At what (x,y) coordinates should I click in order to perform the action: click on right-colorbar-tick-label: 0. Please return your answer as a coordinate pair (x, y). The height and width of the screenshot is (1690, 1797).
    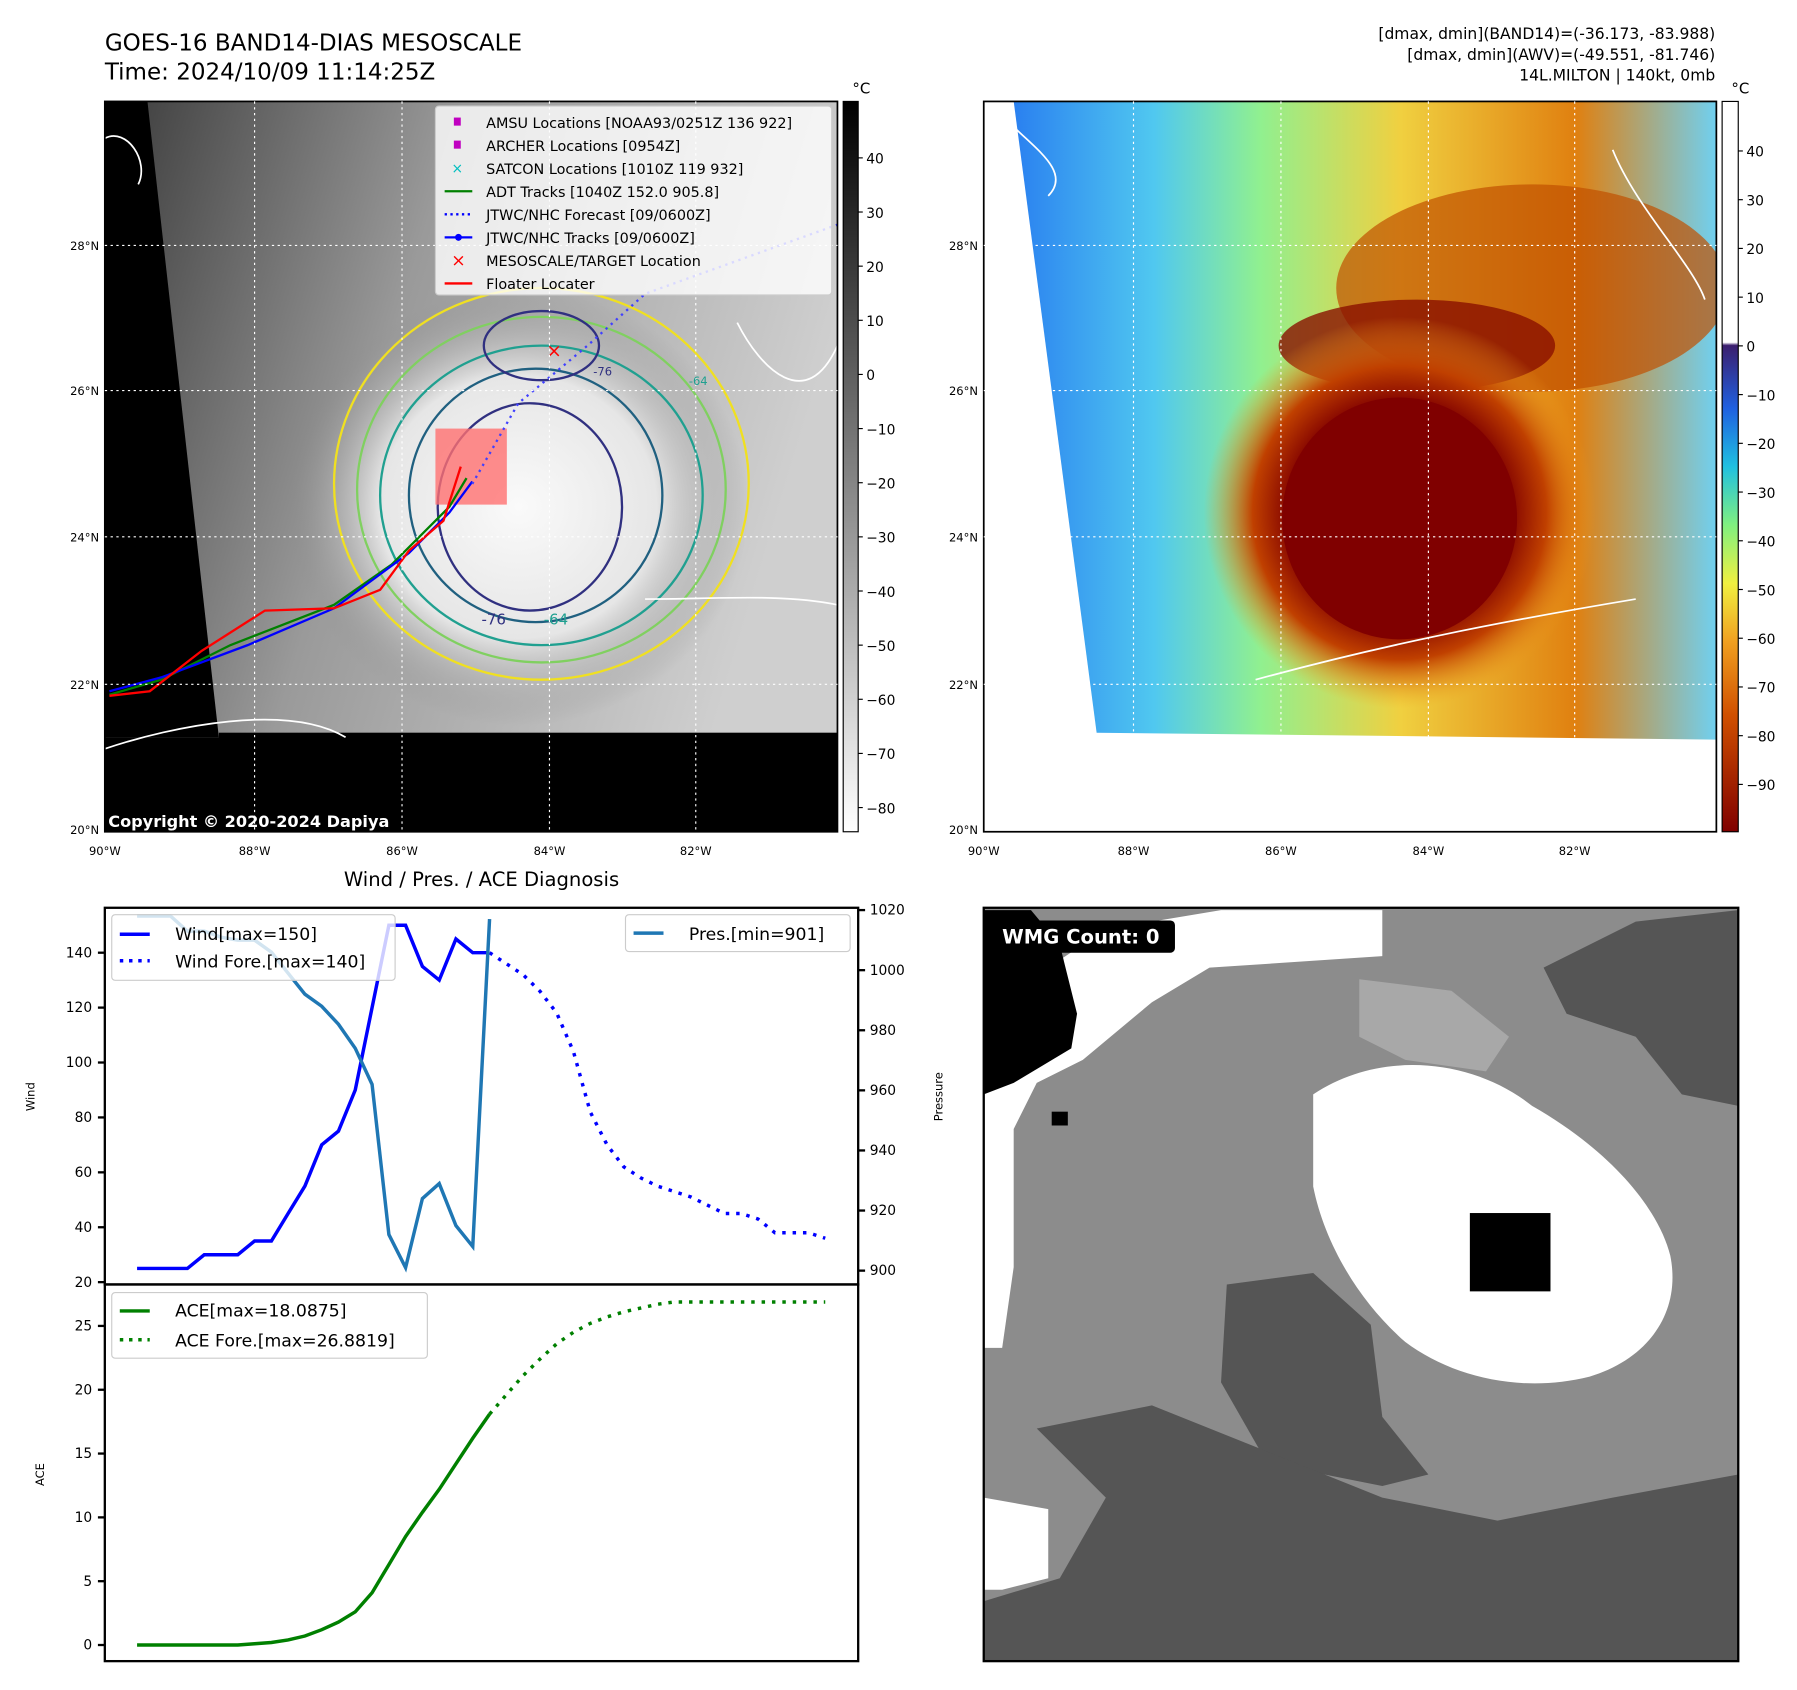
    Looking at the image, I should click on (1750, 348).